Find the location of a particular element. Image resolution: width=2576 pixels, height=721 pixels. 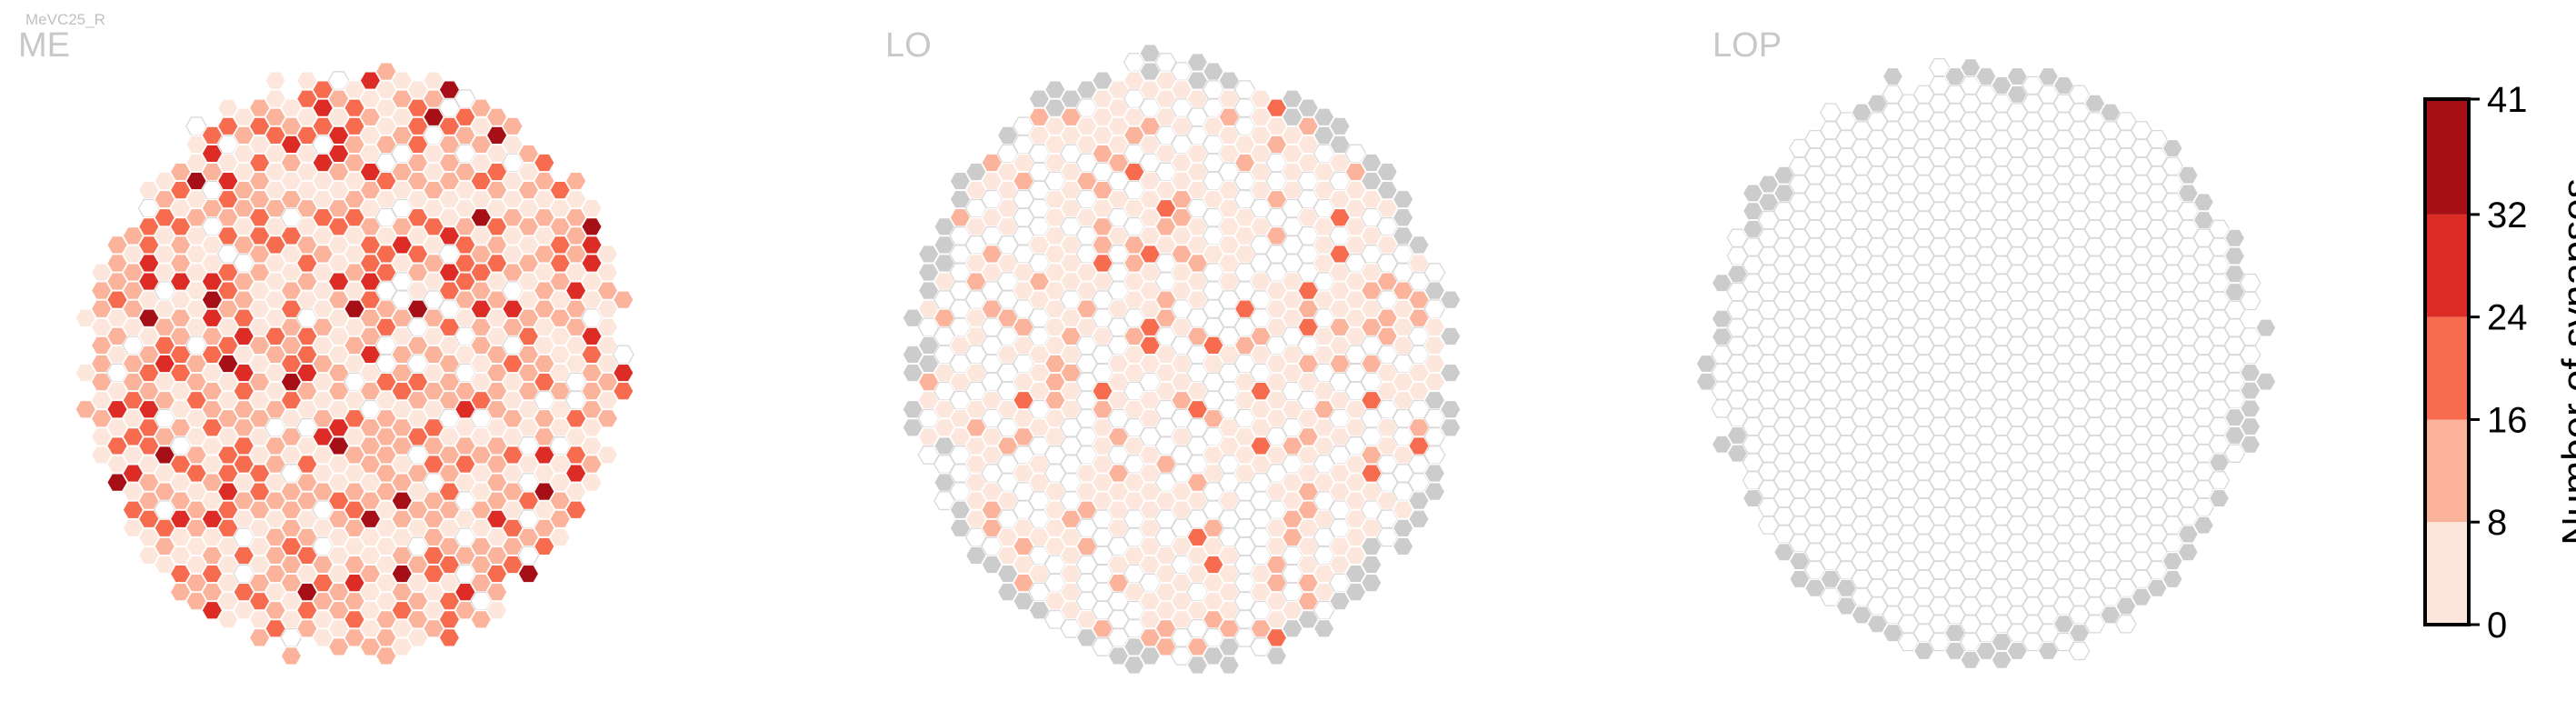

colorbar-ticks: 0 8 16 24 32 41 is located at coordinates (2498, 363).